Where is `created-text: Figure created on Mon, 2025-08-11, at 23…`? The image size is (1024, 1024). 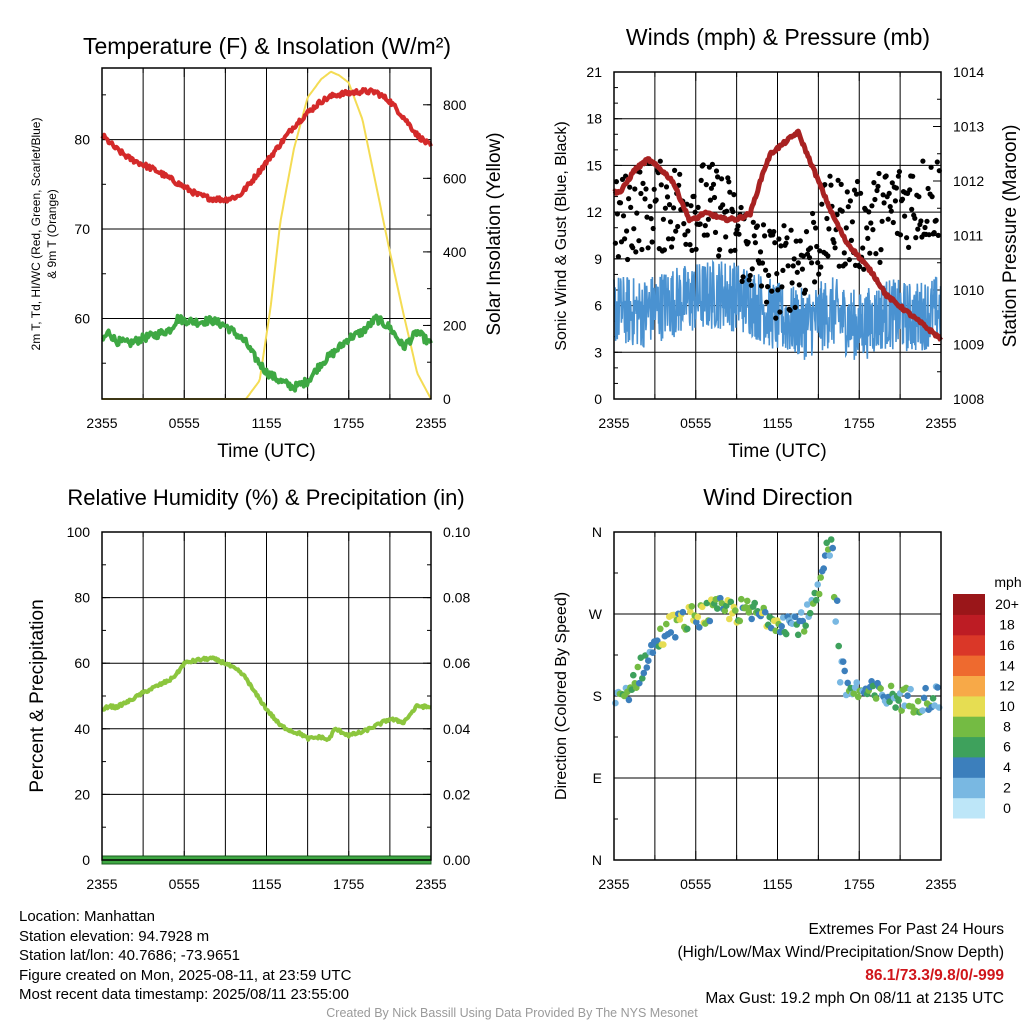 created-text: Figure created on Mon, 2025-08-11, at 23… is located at coordinates (185, 975).